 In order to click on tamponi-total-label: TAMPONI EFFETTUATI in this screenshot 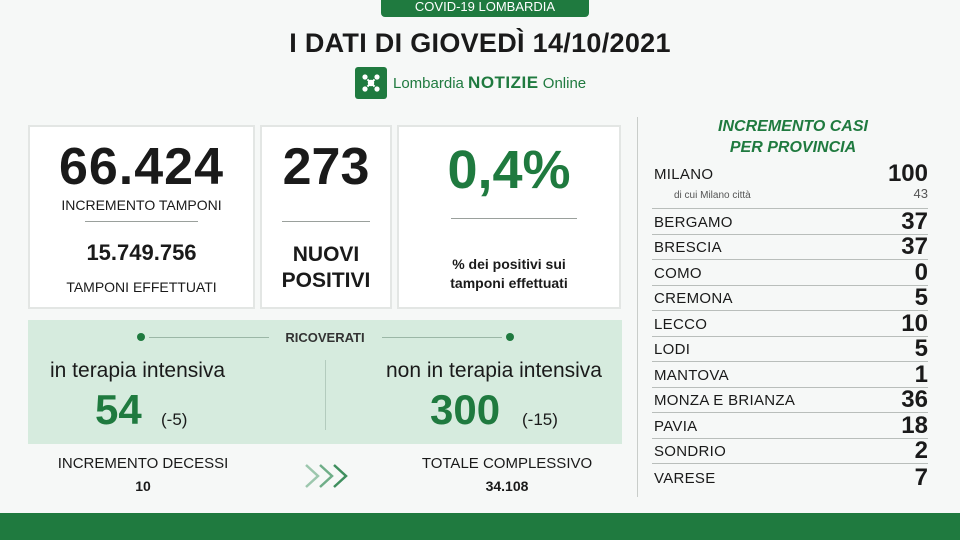, I will do `click(141, 287)`.